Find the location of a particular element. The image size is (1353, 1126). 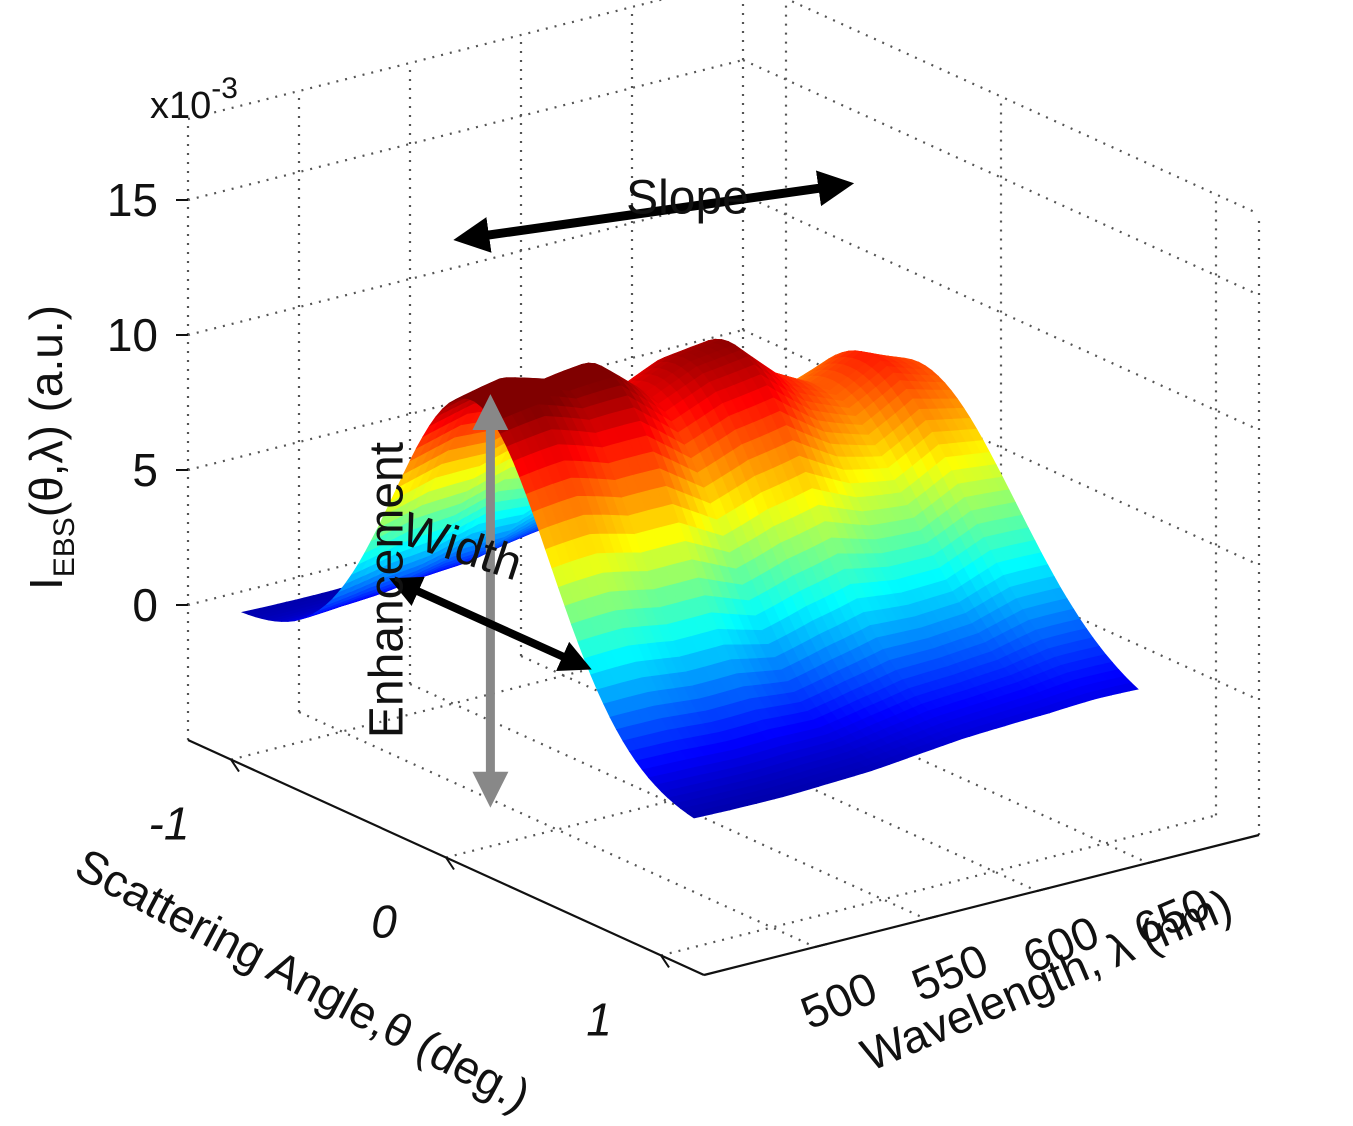

x-axis-title: Scattering Angle,θ (deg.) is located at coordinates (302, 980).